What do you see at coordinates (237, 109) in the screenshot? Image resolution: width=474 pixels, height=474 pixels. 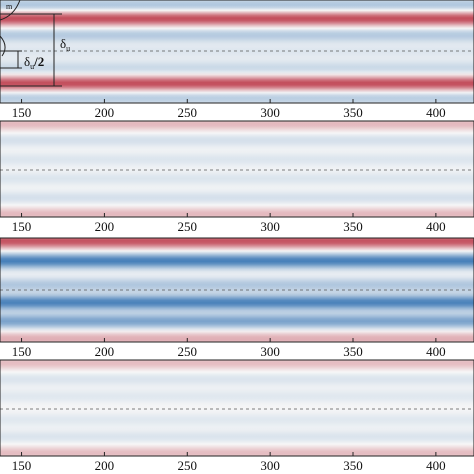 I see `panel-1-axis: 150 200 250 300 350 400` at bounding box center [237, 109].